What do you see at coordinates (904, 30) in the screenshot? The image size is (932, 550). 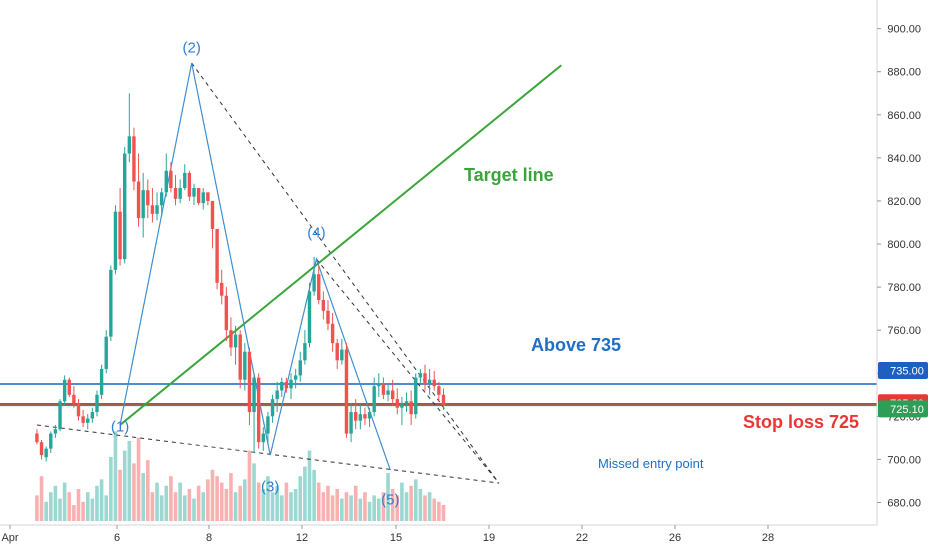 I see `price-tick-label: 900.00` at bounding box center [904, 30].